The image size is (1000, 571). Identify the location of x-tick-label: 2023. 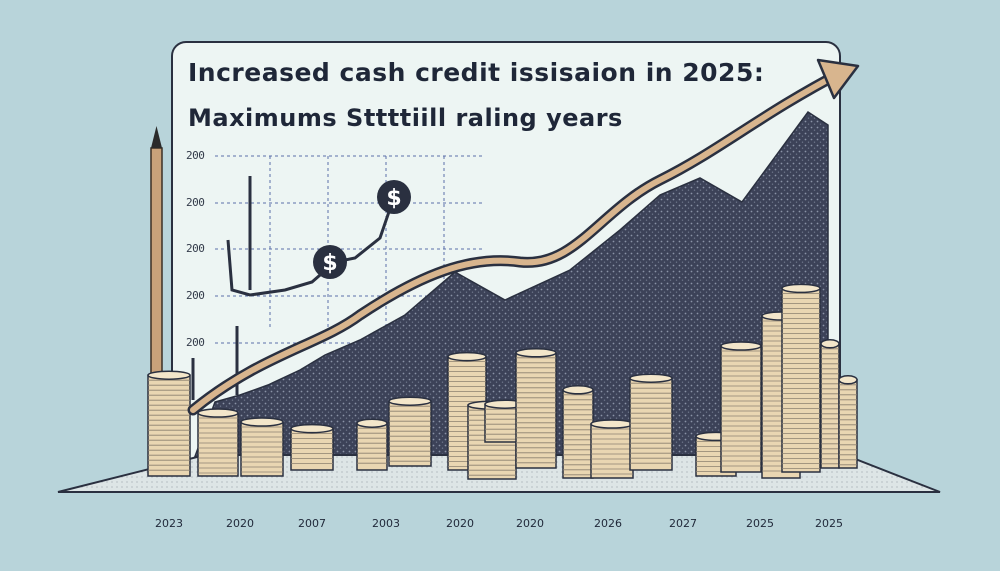
(169, 523).